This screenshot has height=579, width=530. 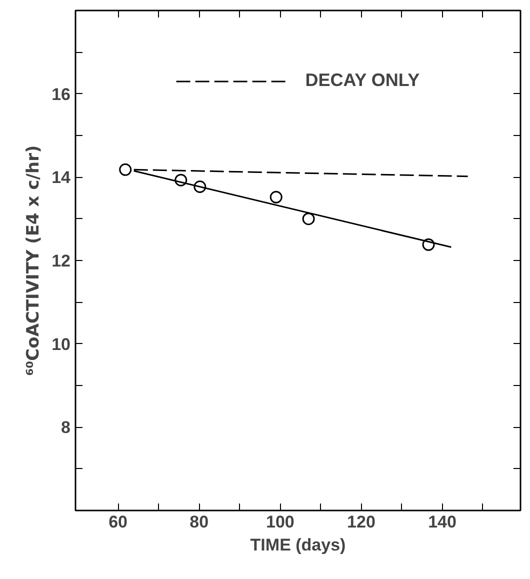 What do you see at coordinates (280, 522) in the screenshot?
I see `x-tick-label: 100` at bounding box center [280, 522].